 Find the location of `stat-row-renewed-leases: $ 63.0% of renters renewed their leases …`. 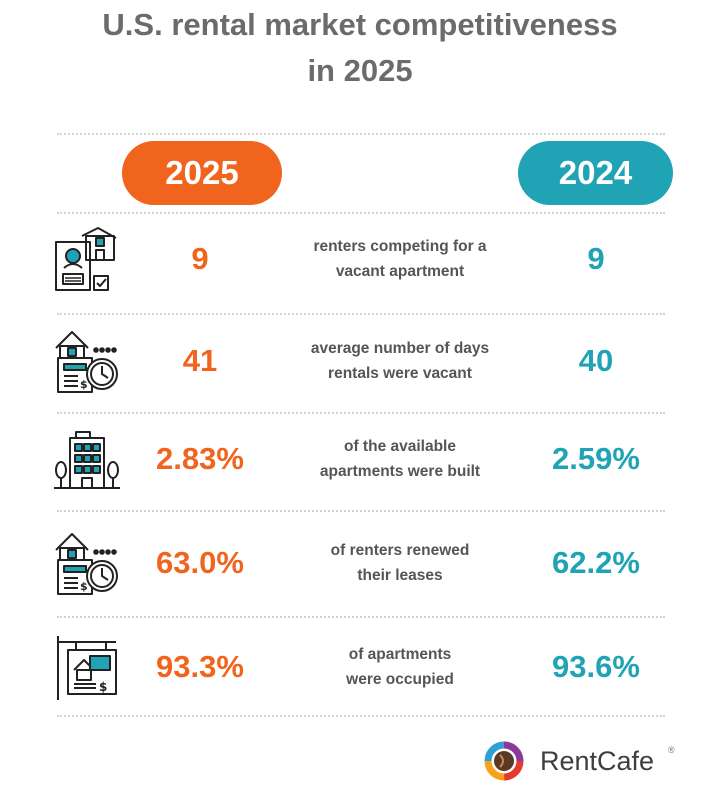

stat-row-renewed-leases: $ 63.0% of renters renewed their leases … is located at coordinates (360, 563).